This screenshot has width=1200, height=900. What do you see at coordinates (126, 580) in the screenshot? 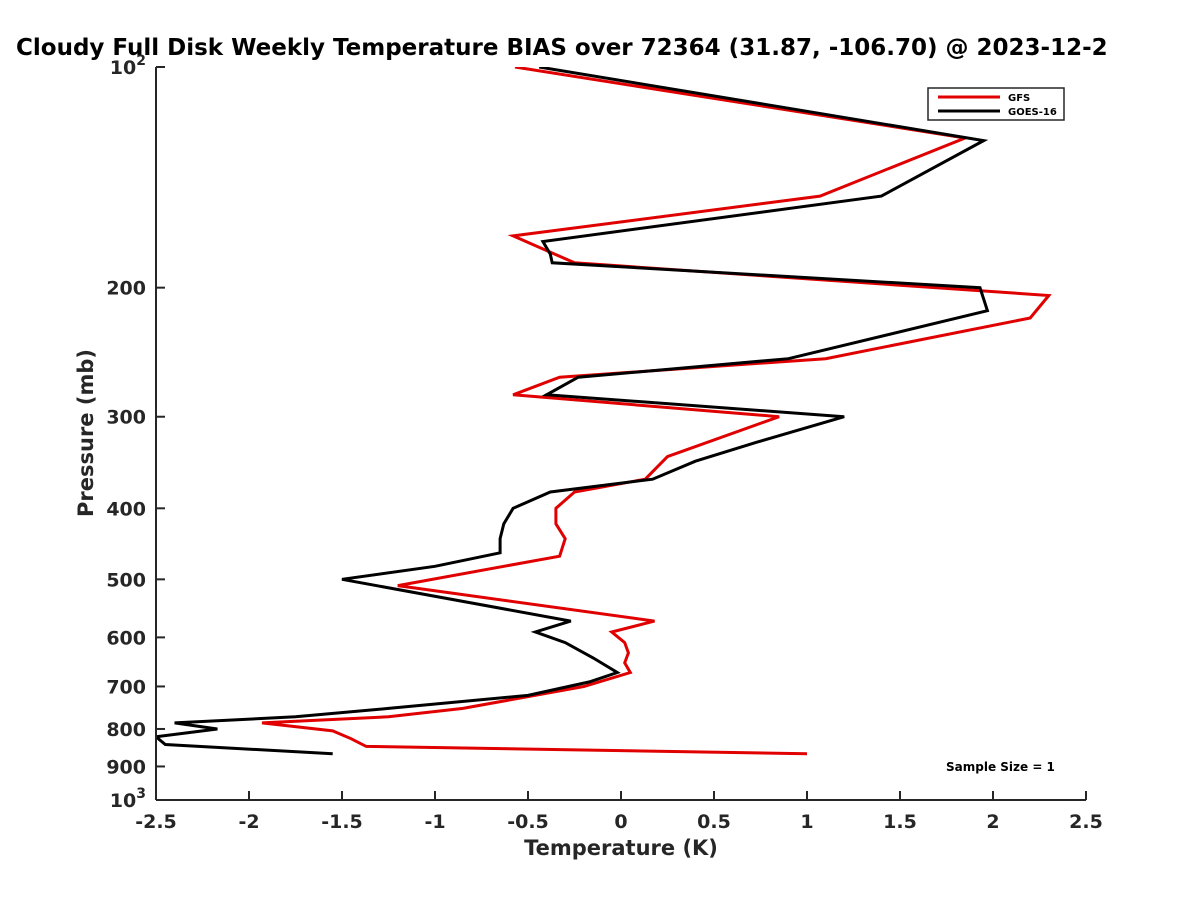
I see `y-tick-label: 500` at bounding box center [126, 580].